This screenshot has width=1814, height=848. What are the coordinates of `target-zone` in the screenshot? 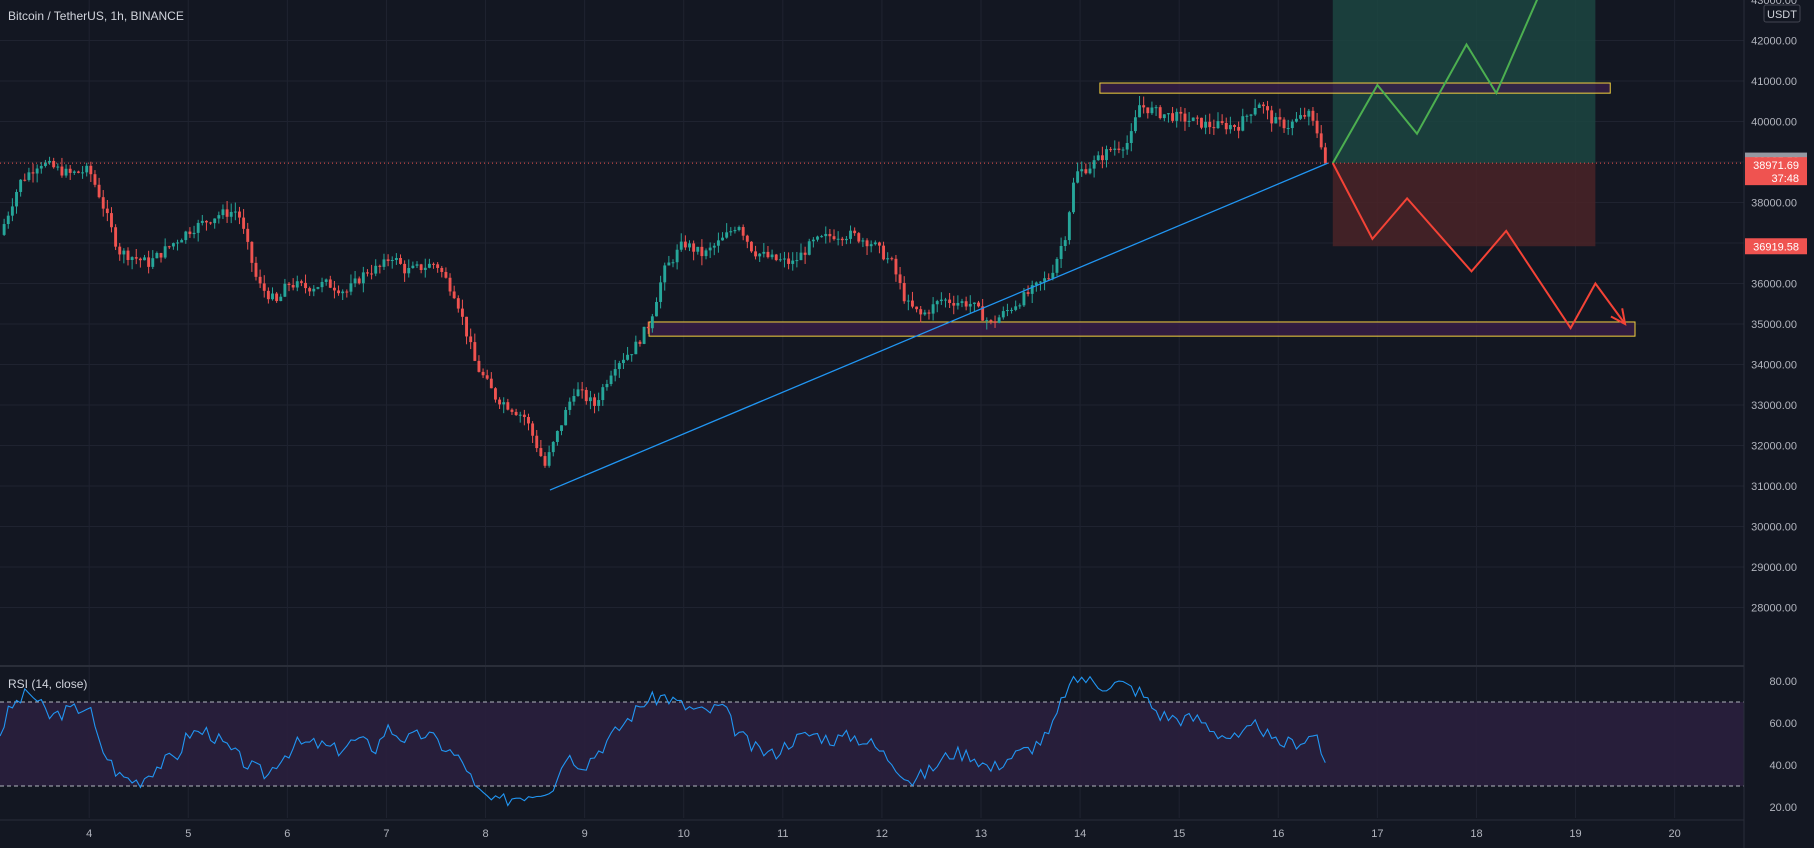 It's located at (1464, 82).